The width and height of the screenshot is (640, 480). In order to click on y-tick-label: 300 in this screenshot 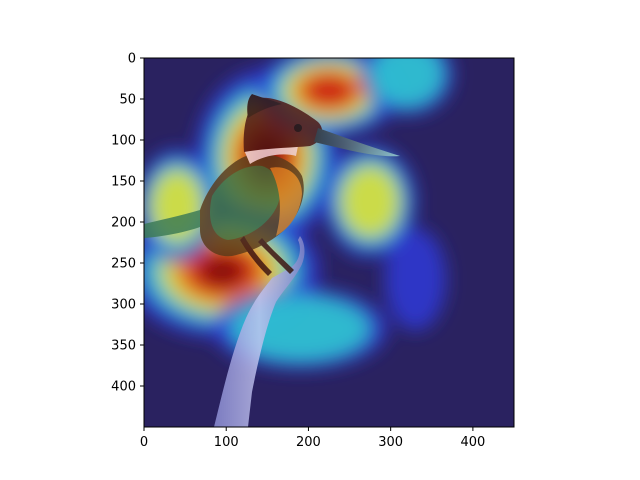, I will do `click(123, 305)`.